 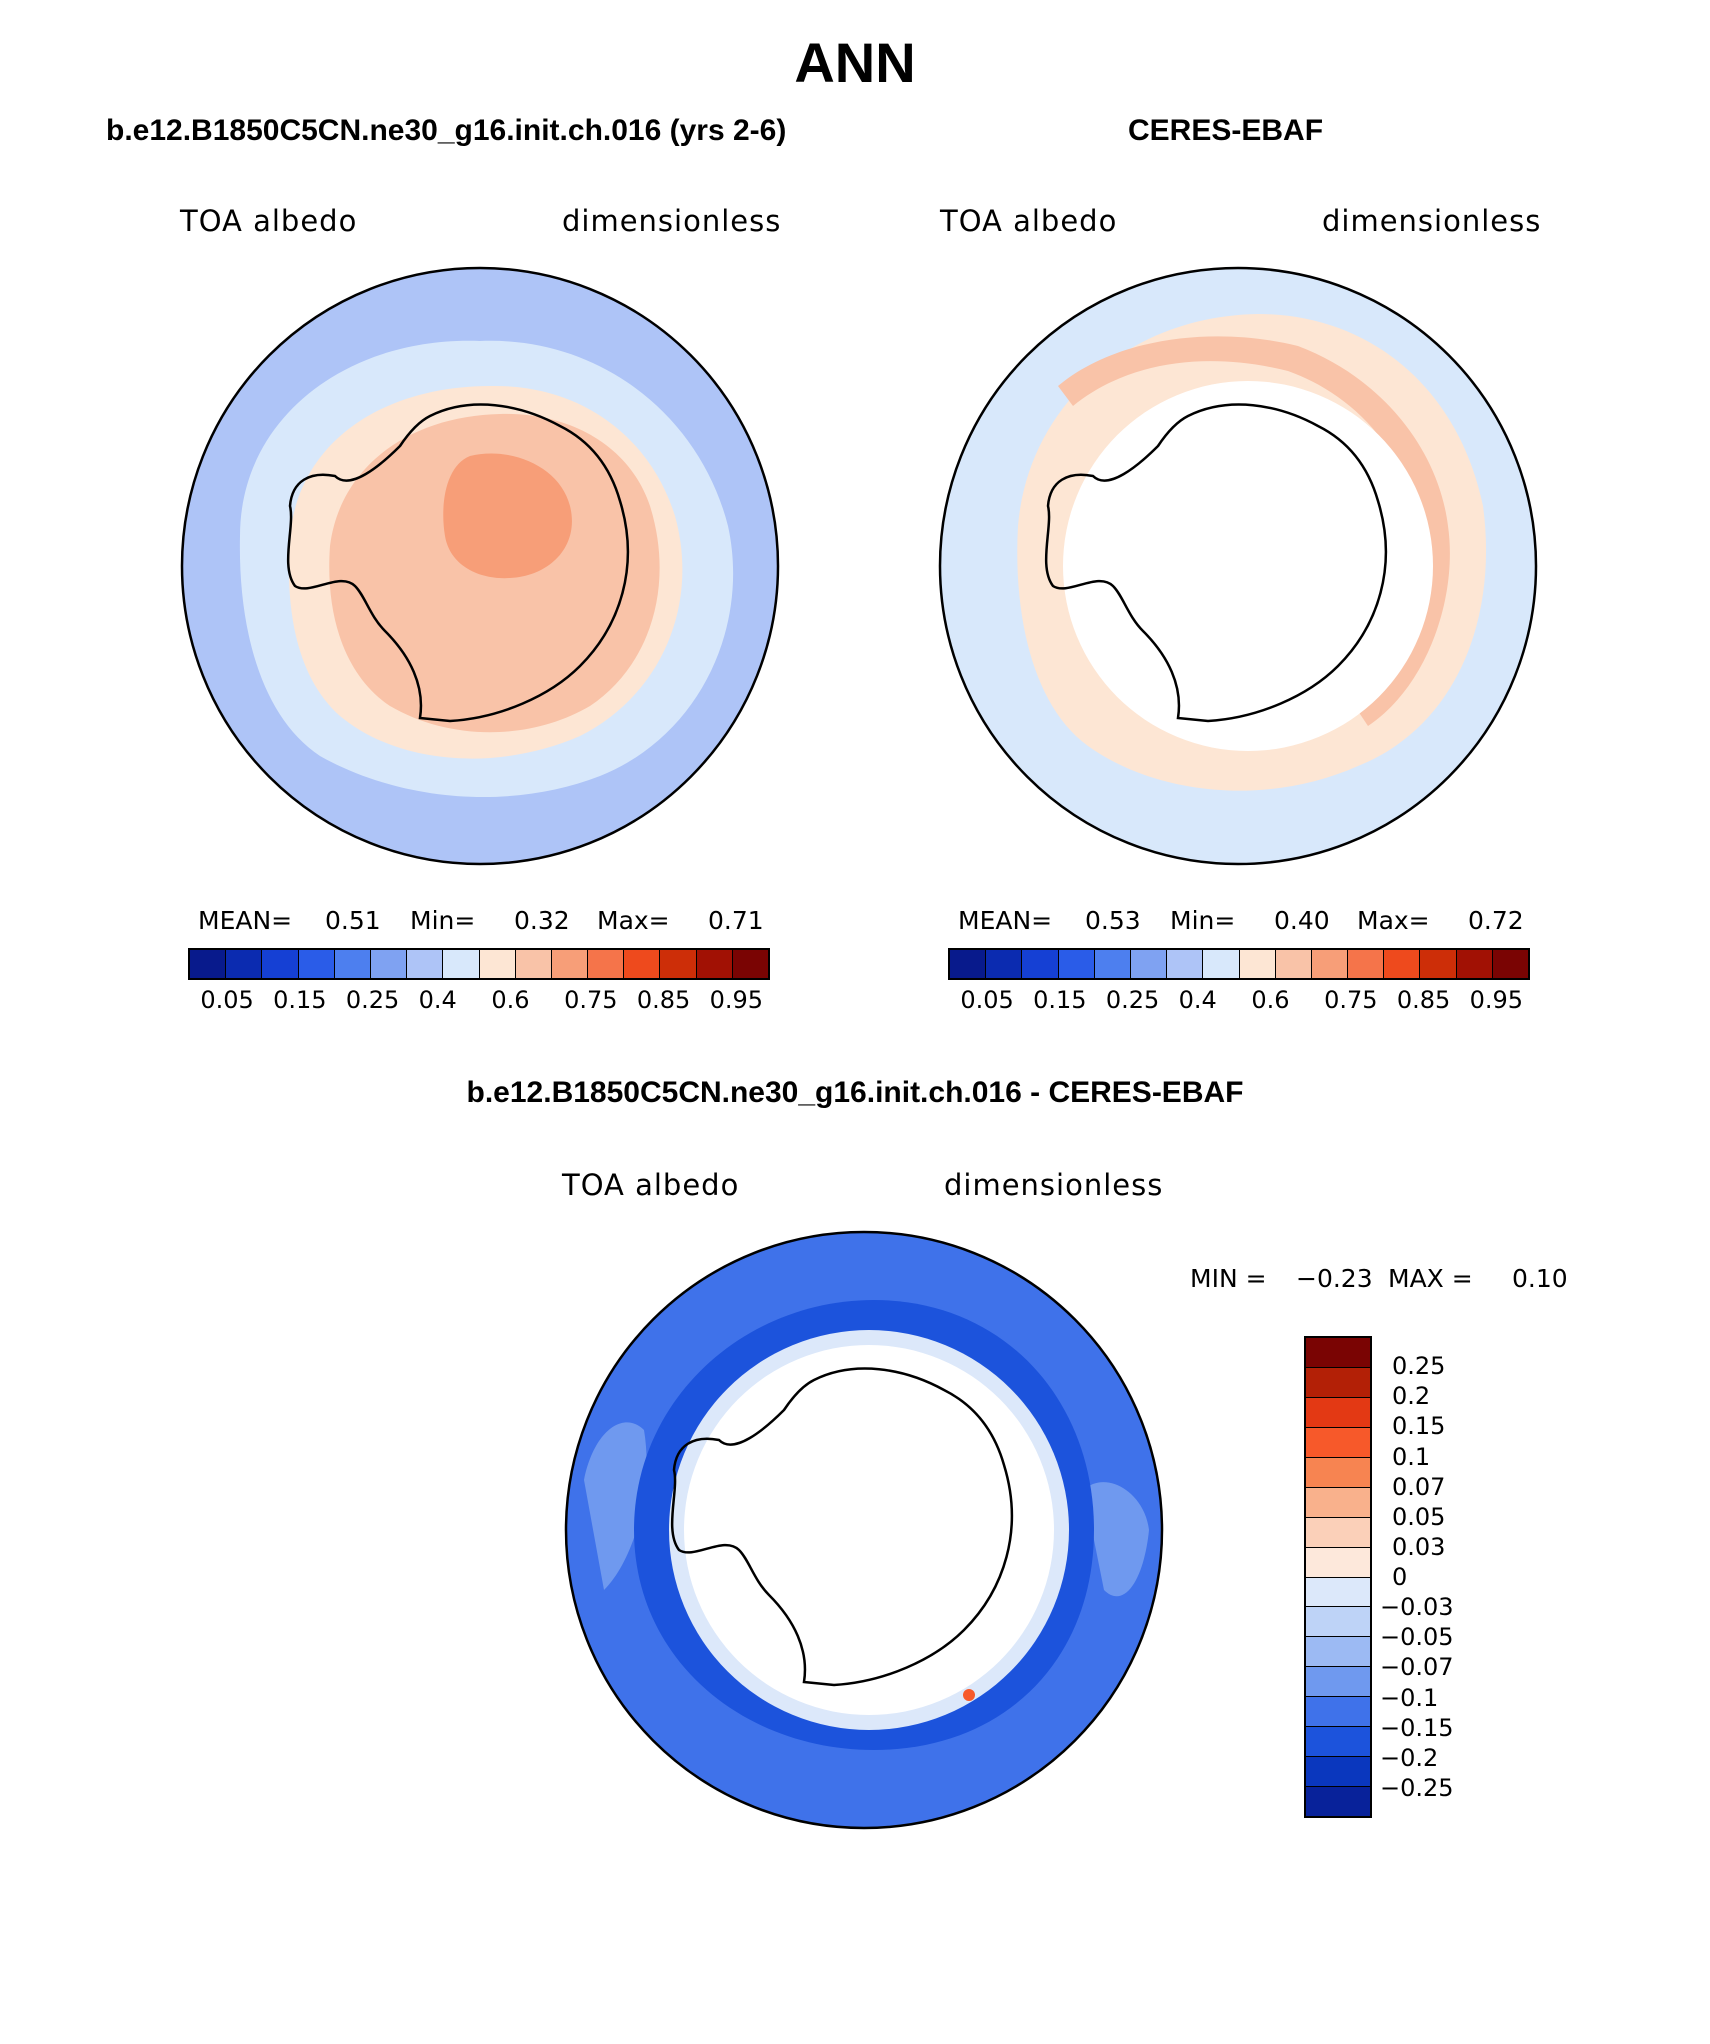 I want to click on panel2-units: dimensionless, so click(x=1432, y=221).